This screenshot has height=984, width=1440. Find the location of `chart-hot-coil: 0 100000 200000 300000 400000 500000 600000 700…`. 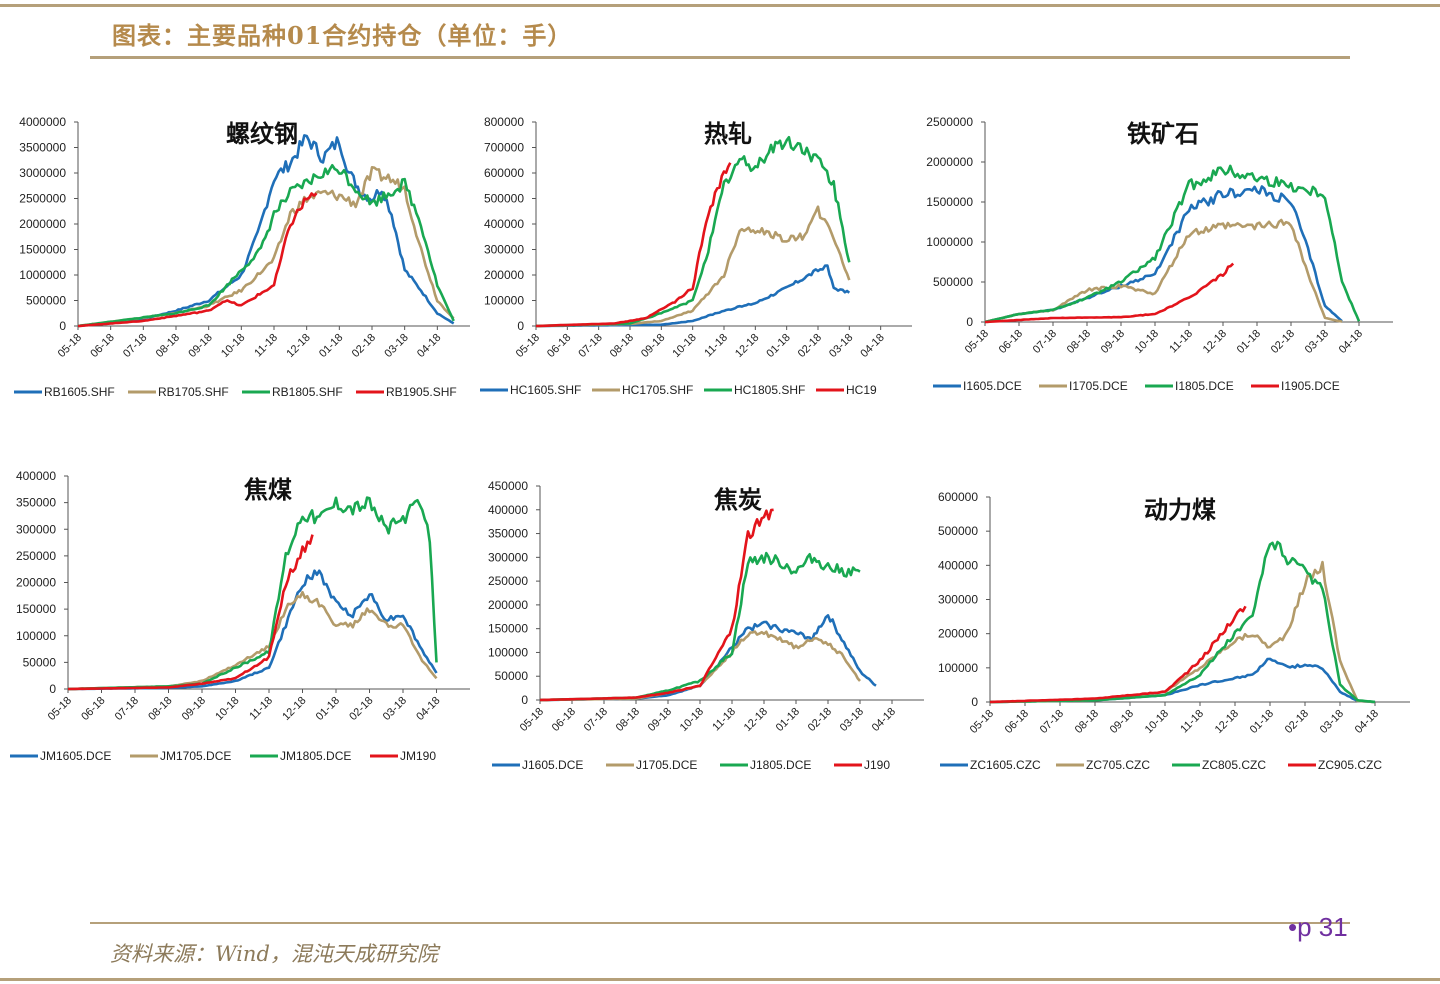

chart-hot-coil: 0 100000 200000 300000 400000 500000 600000 700… is located at coordinates (696, 256).